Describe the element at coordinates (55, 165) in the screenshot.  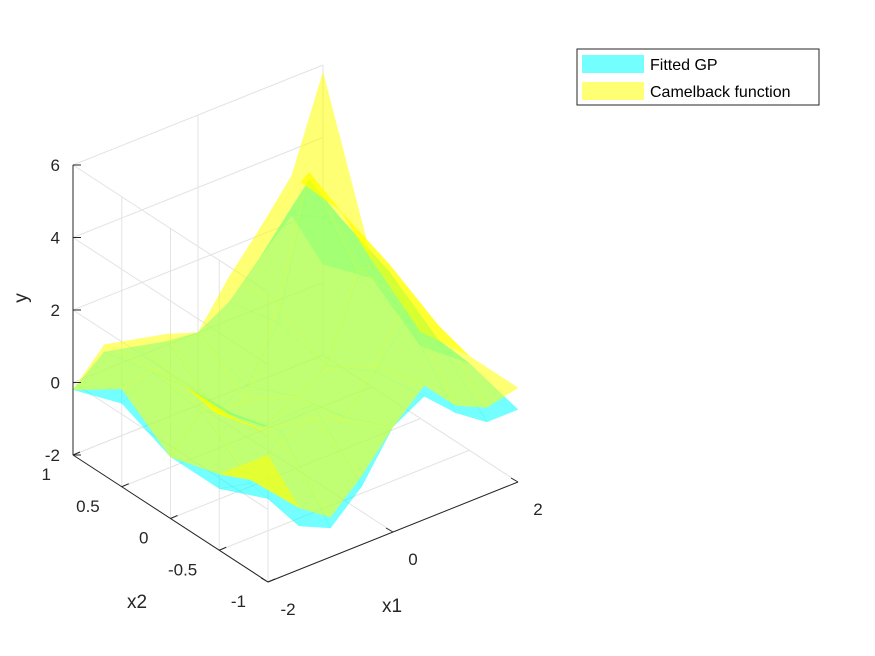
I see `z-tick-label: 6` at that location.